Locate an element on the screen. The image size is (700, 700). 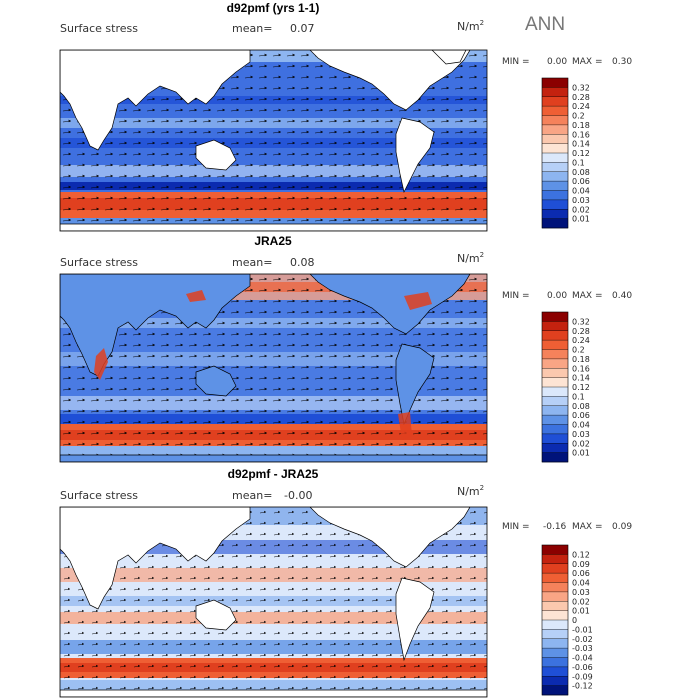
colorbar-label: -0.01 is located at coordinates (582, 629).